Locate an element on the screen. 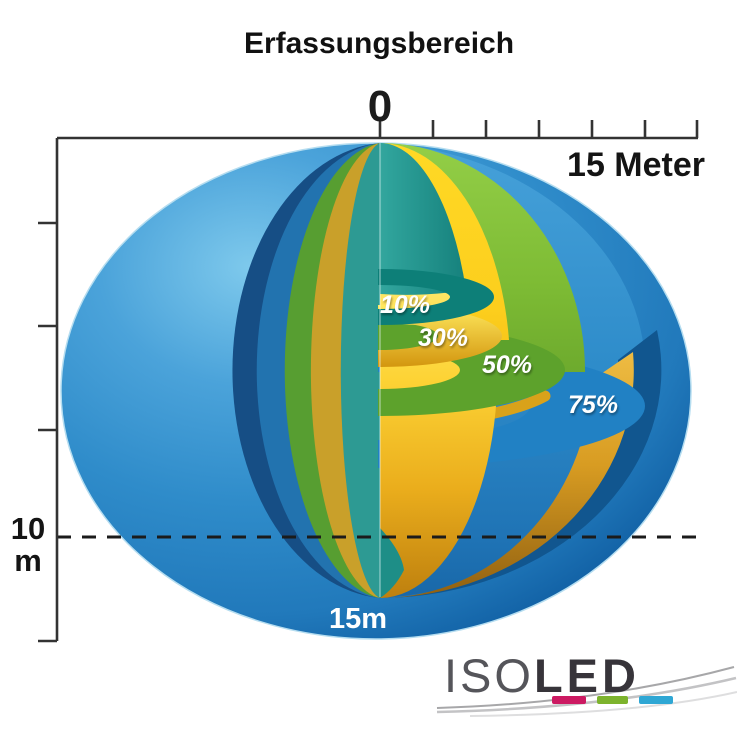  logo-bar-magenta is located at coordinates (569, 700).